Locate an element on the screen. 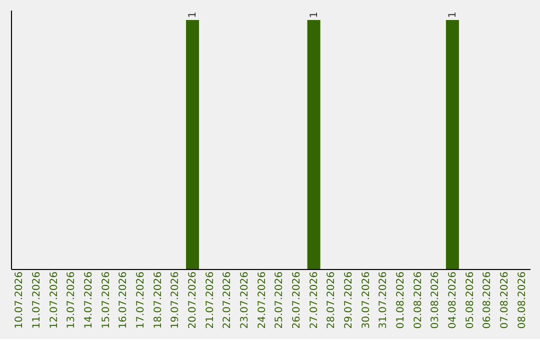 The width and height of the screenshot is (540, 340). x-tick-label: 19.07.2026 is located at coordinates (176, 300).